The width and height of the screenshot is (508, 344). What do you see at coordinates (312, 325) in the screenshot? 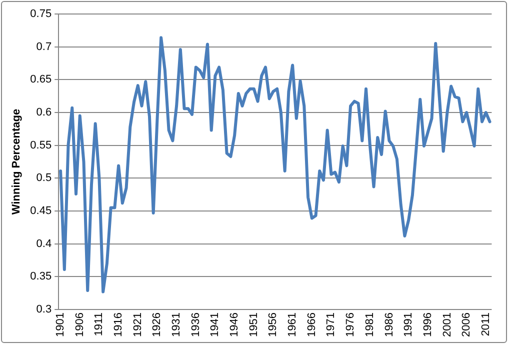
I see `x-tick-label: 1966` at bounding box center [312, 325].